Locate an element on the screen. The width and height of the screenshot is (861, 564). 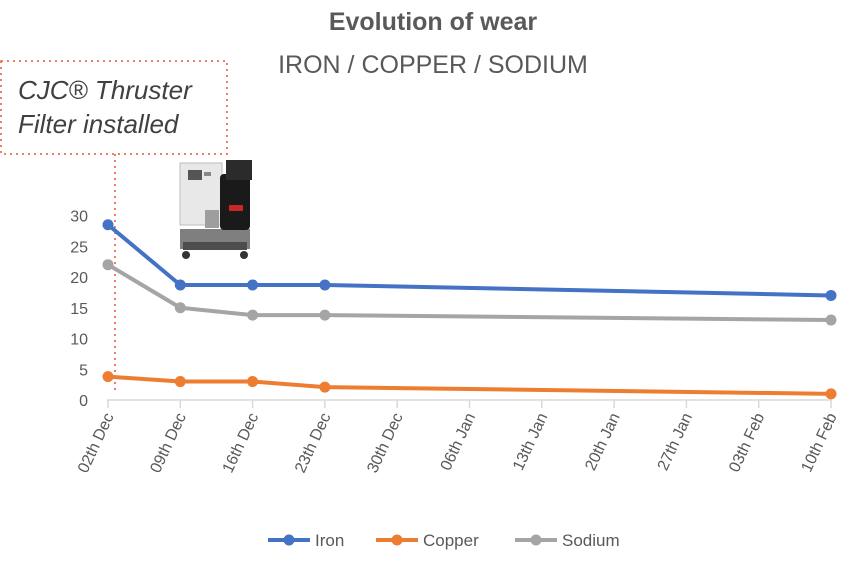
x-tick-label: 10th Feb is located at coordinates (820, 442).